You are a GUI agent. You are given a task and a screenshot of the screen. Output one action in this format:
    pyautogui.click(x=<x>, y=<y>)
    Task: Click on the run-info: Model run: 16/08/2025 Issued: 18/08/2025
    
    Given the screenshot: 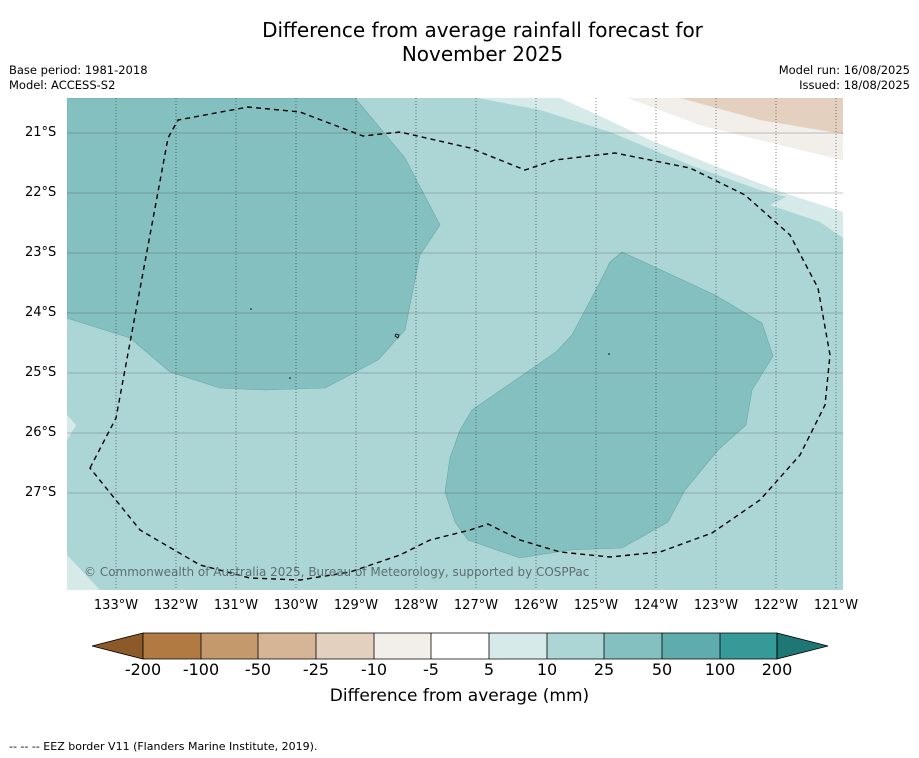 What is the action you would take?
    pyautogui.click(x=844, y=78)
    